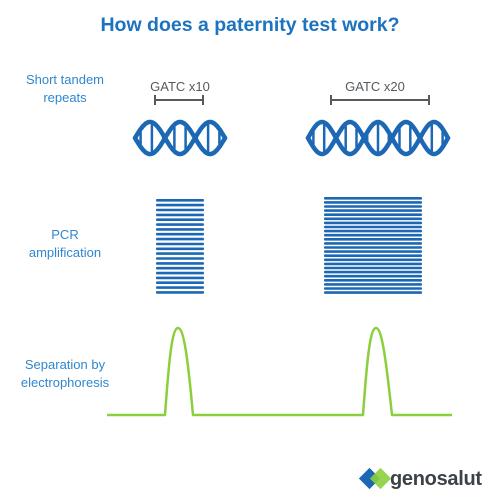 The width and height of the screenshot is (500, 500). I want to click on dna-icon-right, so click(378, 138).